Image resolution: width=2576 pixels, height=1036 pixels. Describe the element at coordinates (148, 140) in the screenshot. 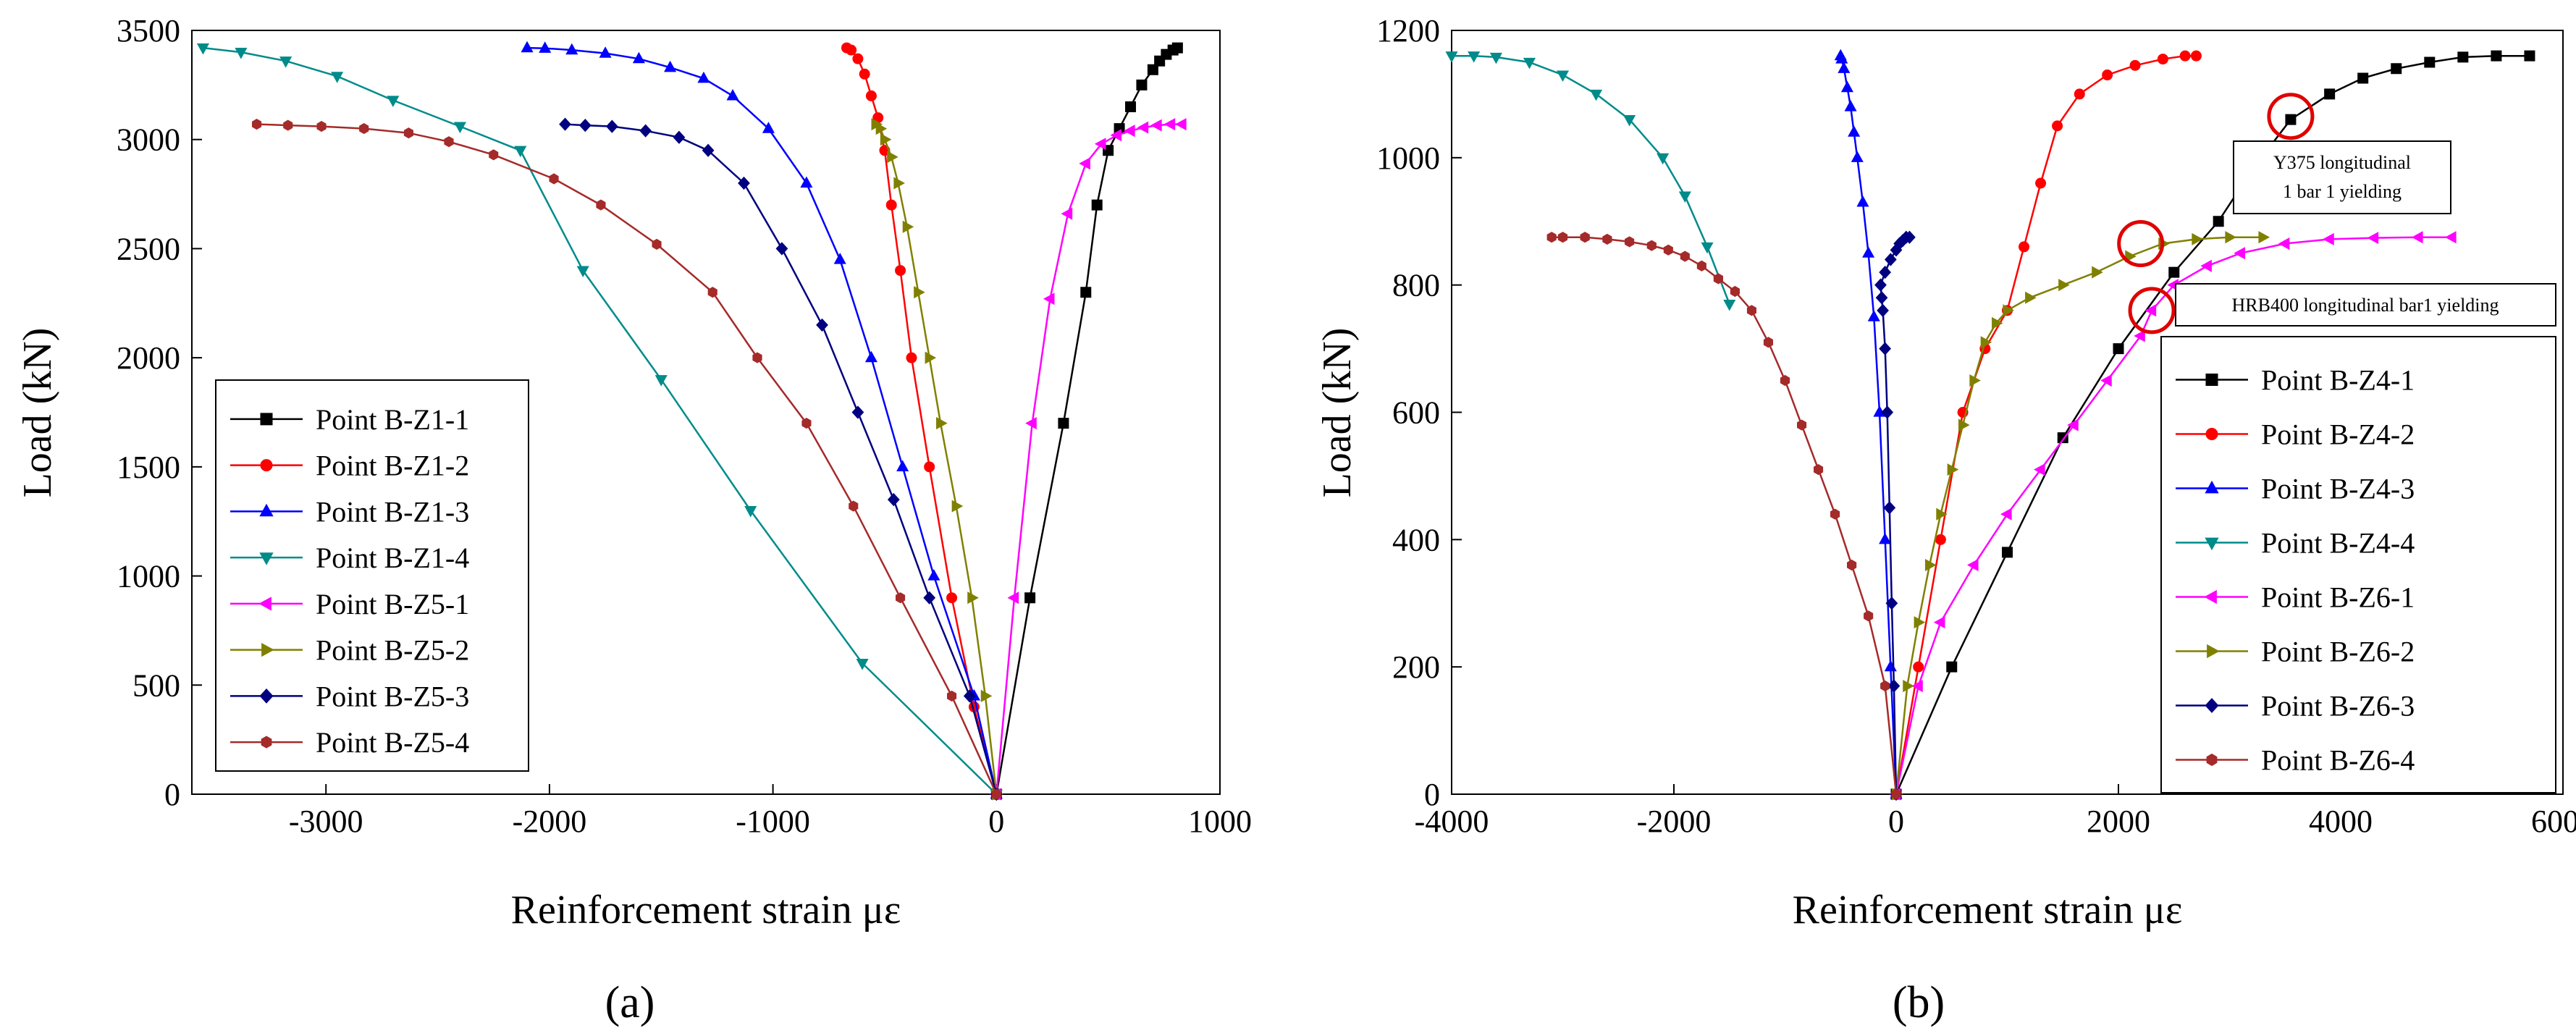

I see `y-tick-label: 3000` at that location.